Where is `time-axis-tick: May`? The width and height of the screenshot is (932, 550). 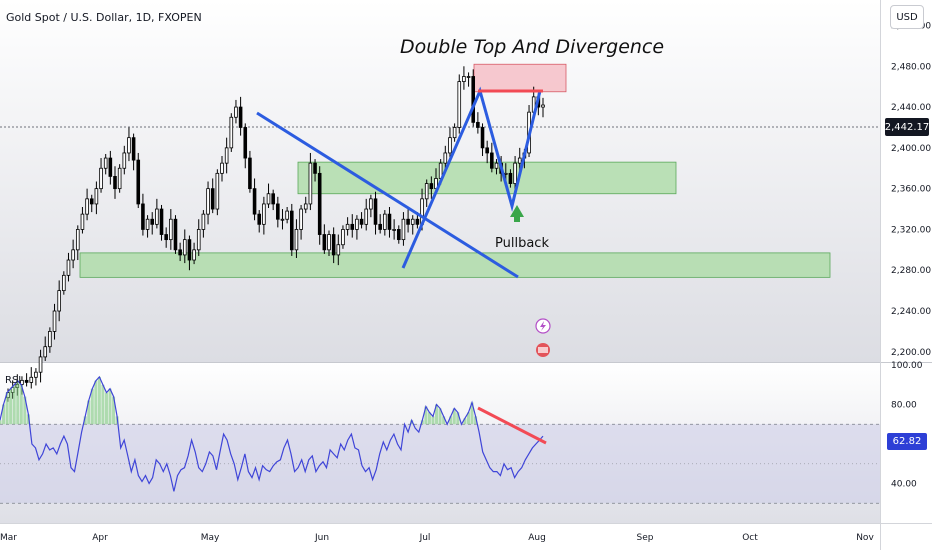
time-axis-tick: May is located at coordinates (210, 538).